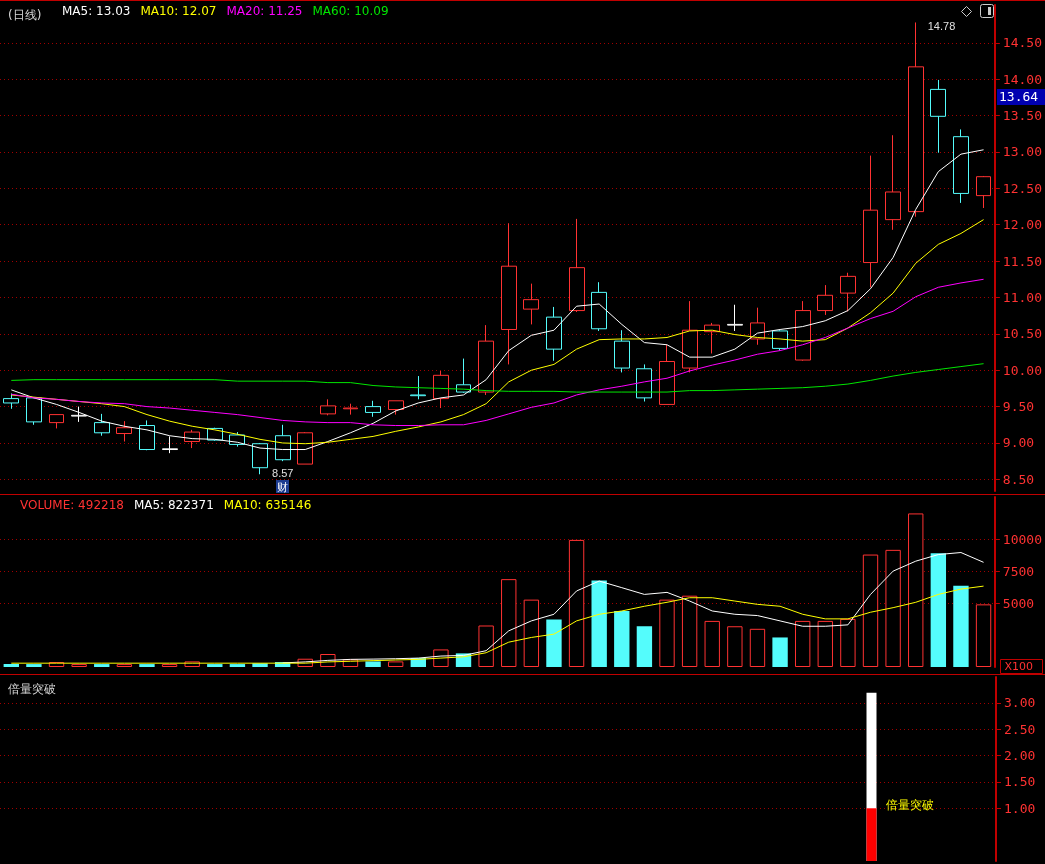 This screenshot has height=864, width=1045. I want to click on y-tick-label: 12.00, so click(1022, 225).